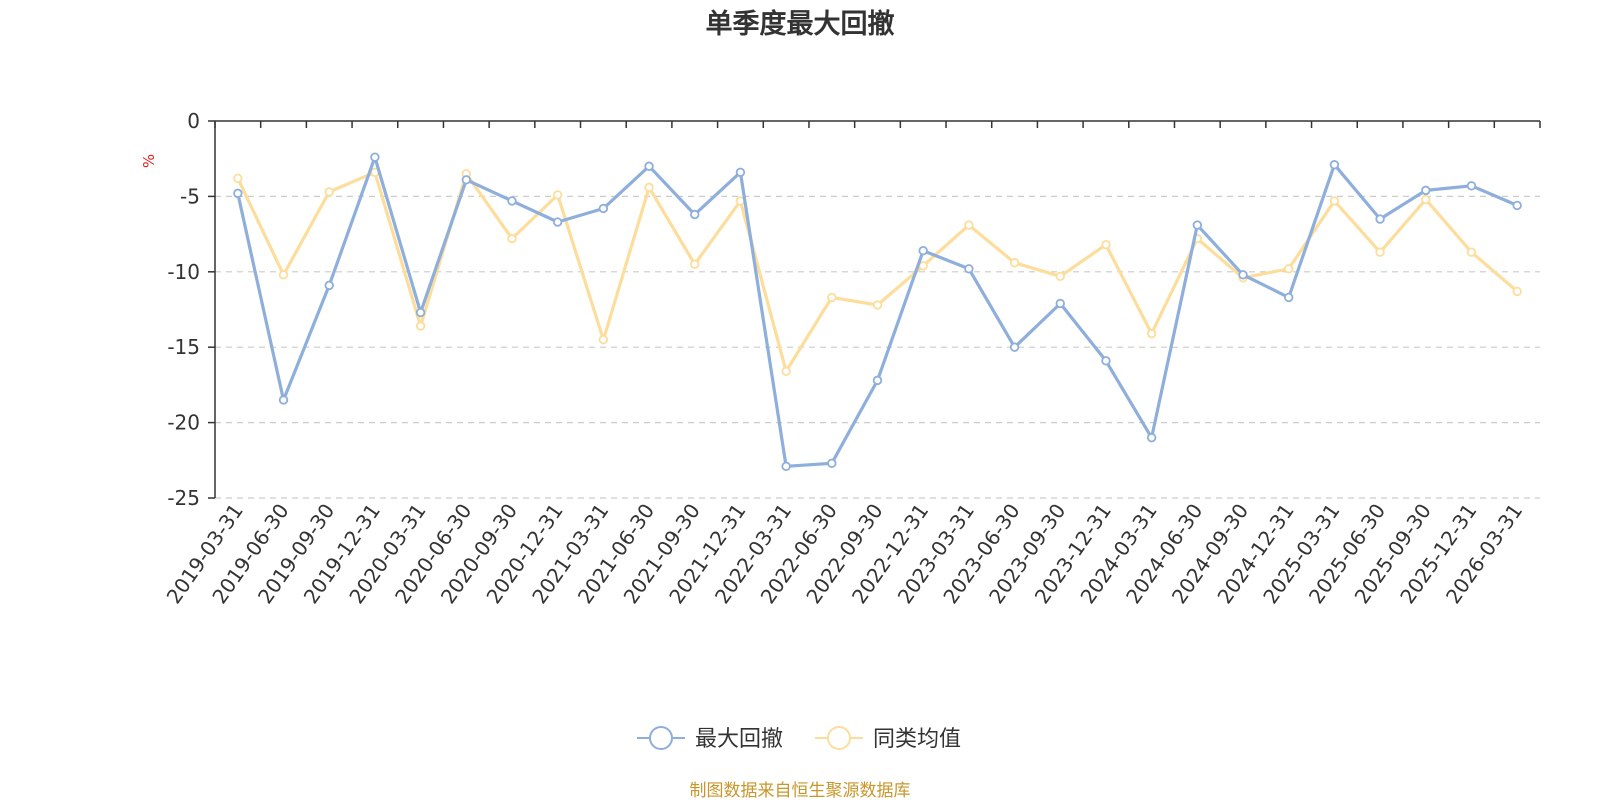  What do you see at coordinates (193, 121) in the screenshot?
I see `y-tick-label: 0` at bounding box center [193, 121].